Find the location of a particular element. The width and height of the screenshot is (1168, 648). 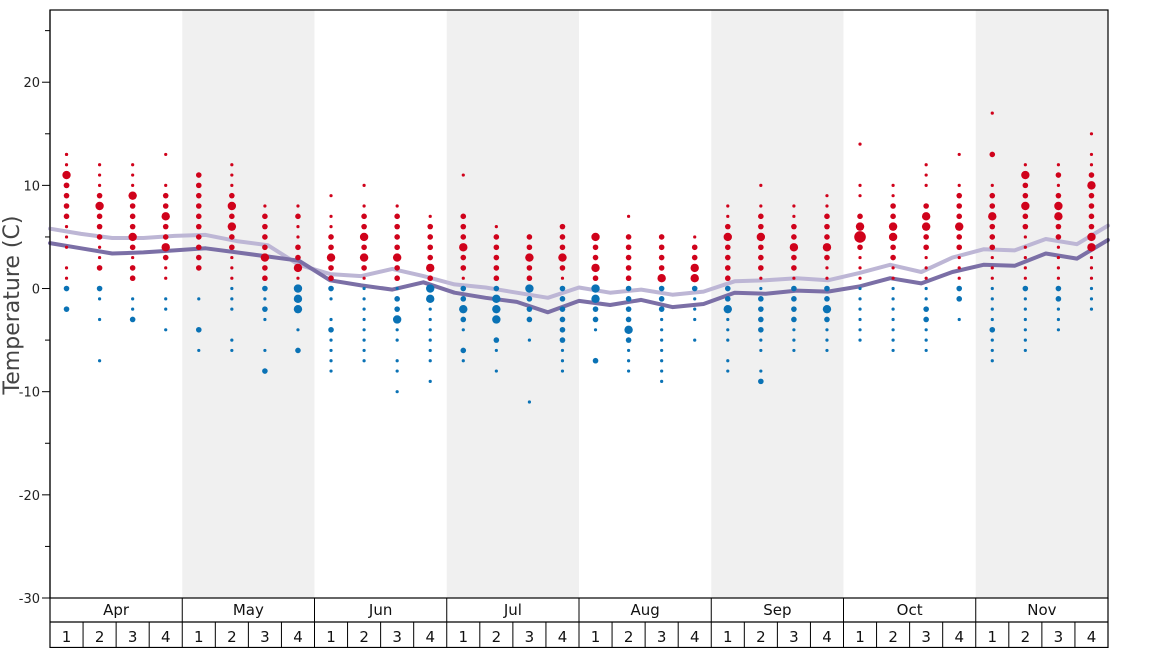

month-band-jul is located at coordinates (512, 304).